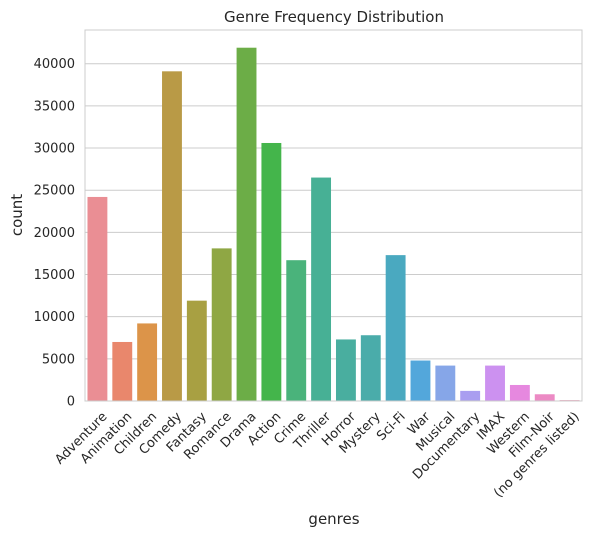 Image resolution: width=592 pixels, height=537 pixels. Describe the element at coordinates (97, 298) in the screenshot. I see `bar-adventure` at that location.